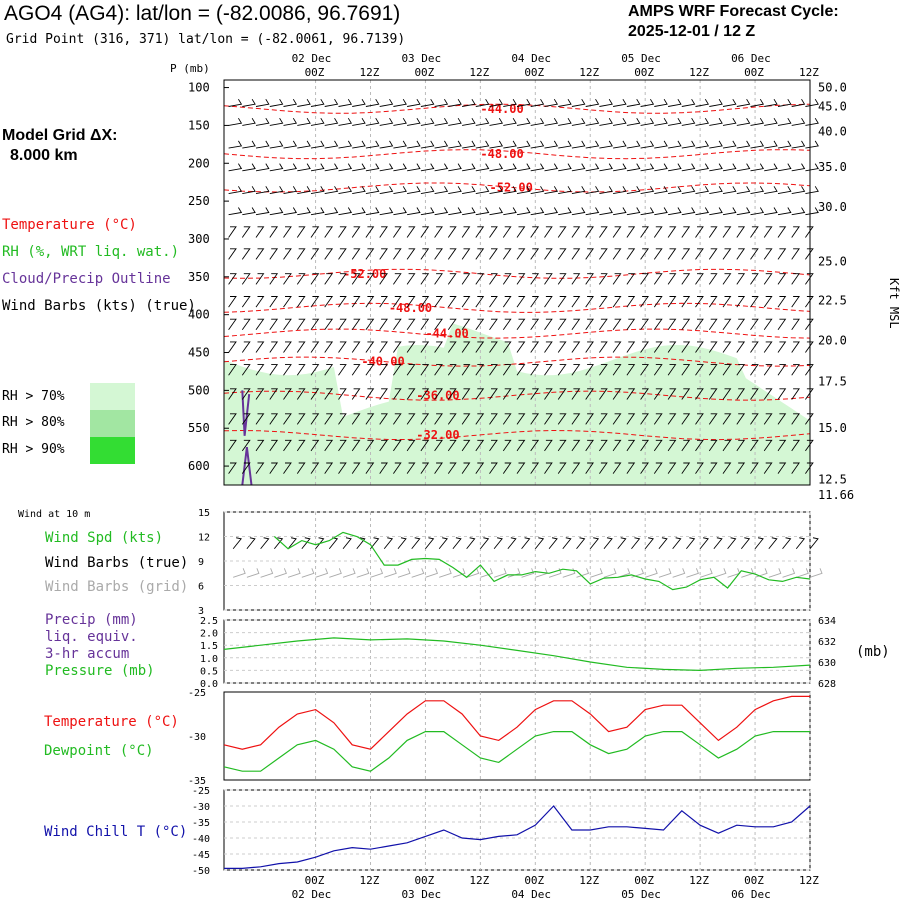 The width and height of the screenshot is (900, 900). I want to click on top-time-tick-label: 12Z, so click(699, 72).